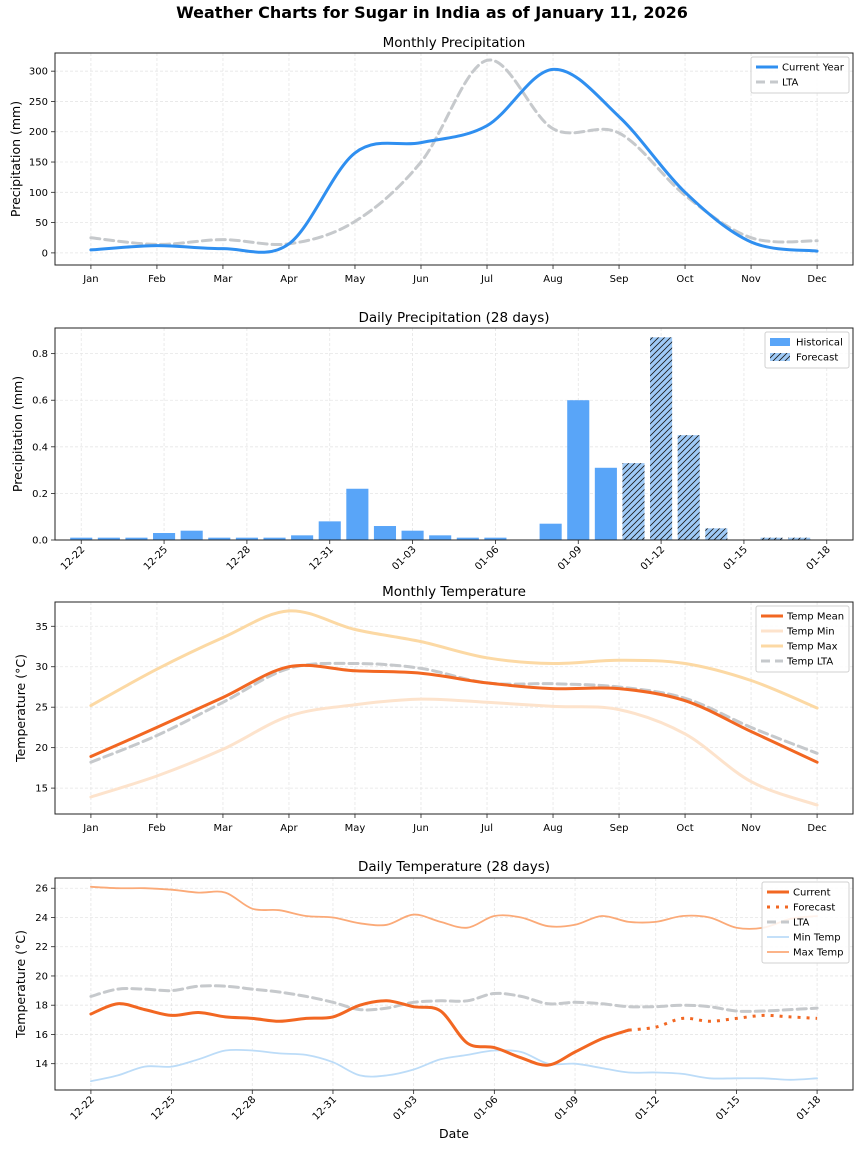  What do you see at coordinates (800, 75) in the screenshot?
I see `legend: Current Year LTA` at bounding box center [800, 75].